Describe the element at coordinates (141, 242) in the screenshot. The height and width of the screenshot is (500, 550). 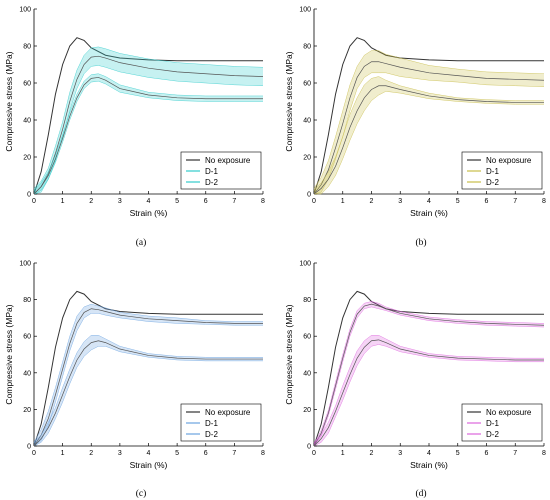
I see `panel-label: (a)` at that location.